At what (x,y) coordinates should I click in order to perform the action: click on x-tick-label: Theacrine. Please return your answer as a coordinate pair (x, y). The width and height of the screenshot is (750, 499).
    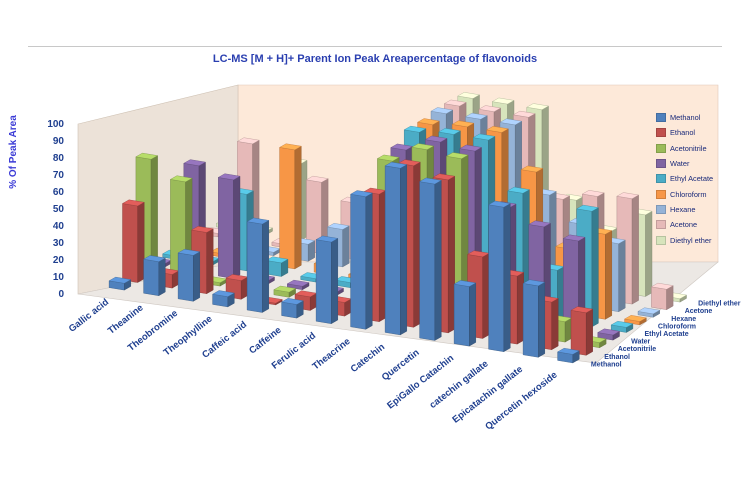
    Looking at the image, I should click on (331, 354).